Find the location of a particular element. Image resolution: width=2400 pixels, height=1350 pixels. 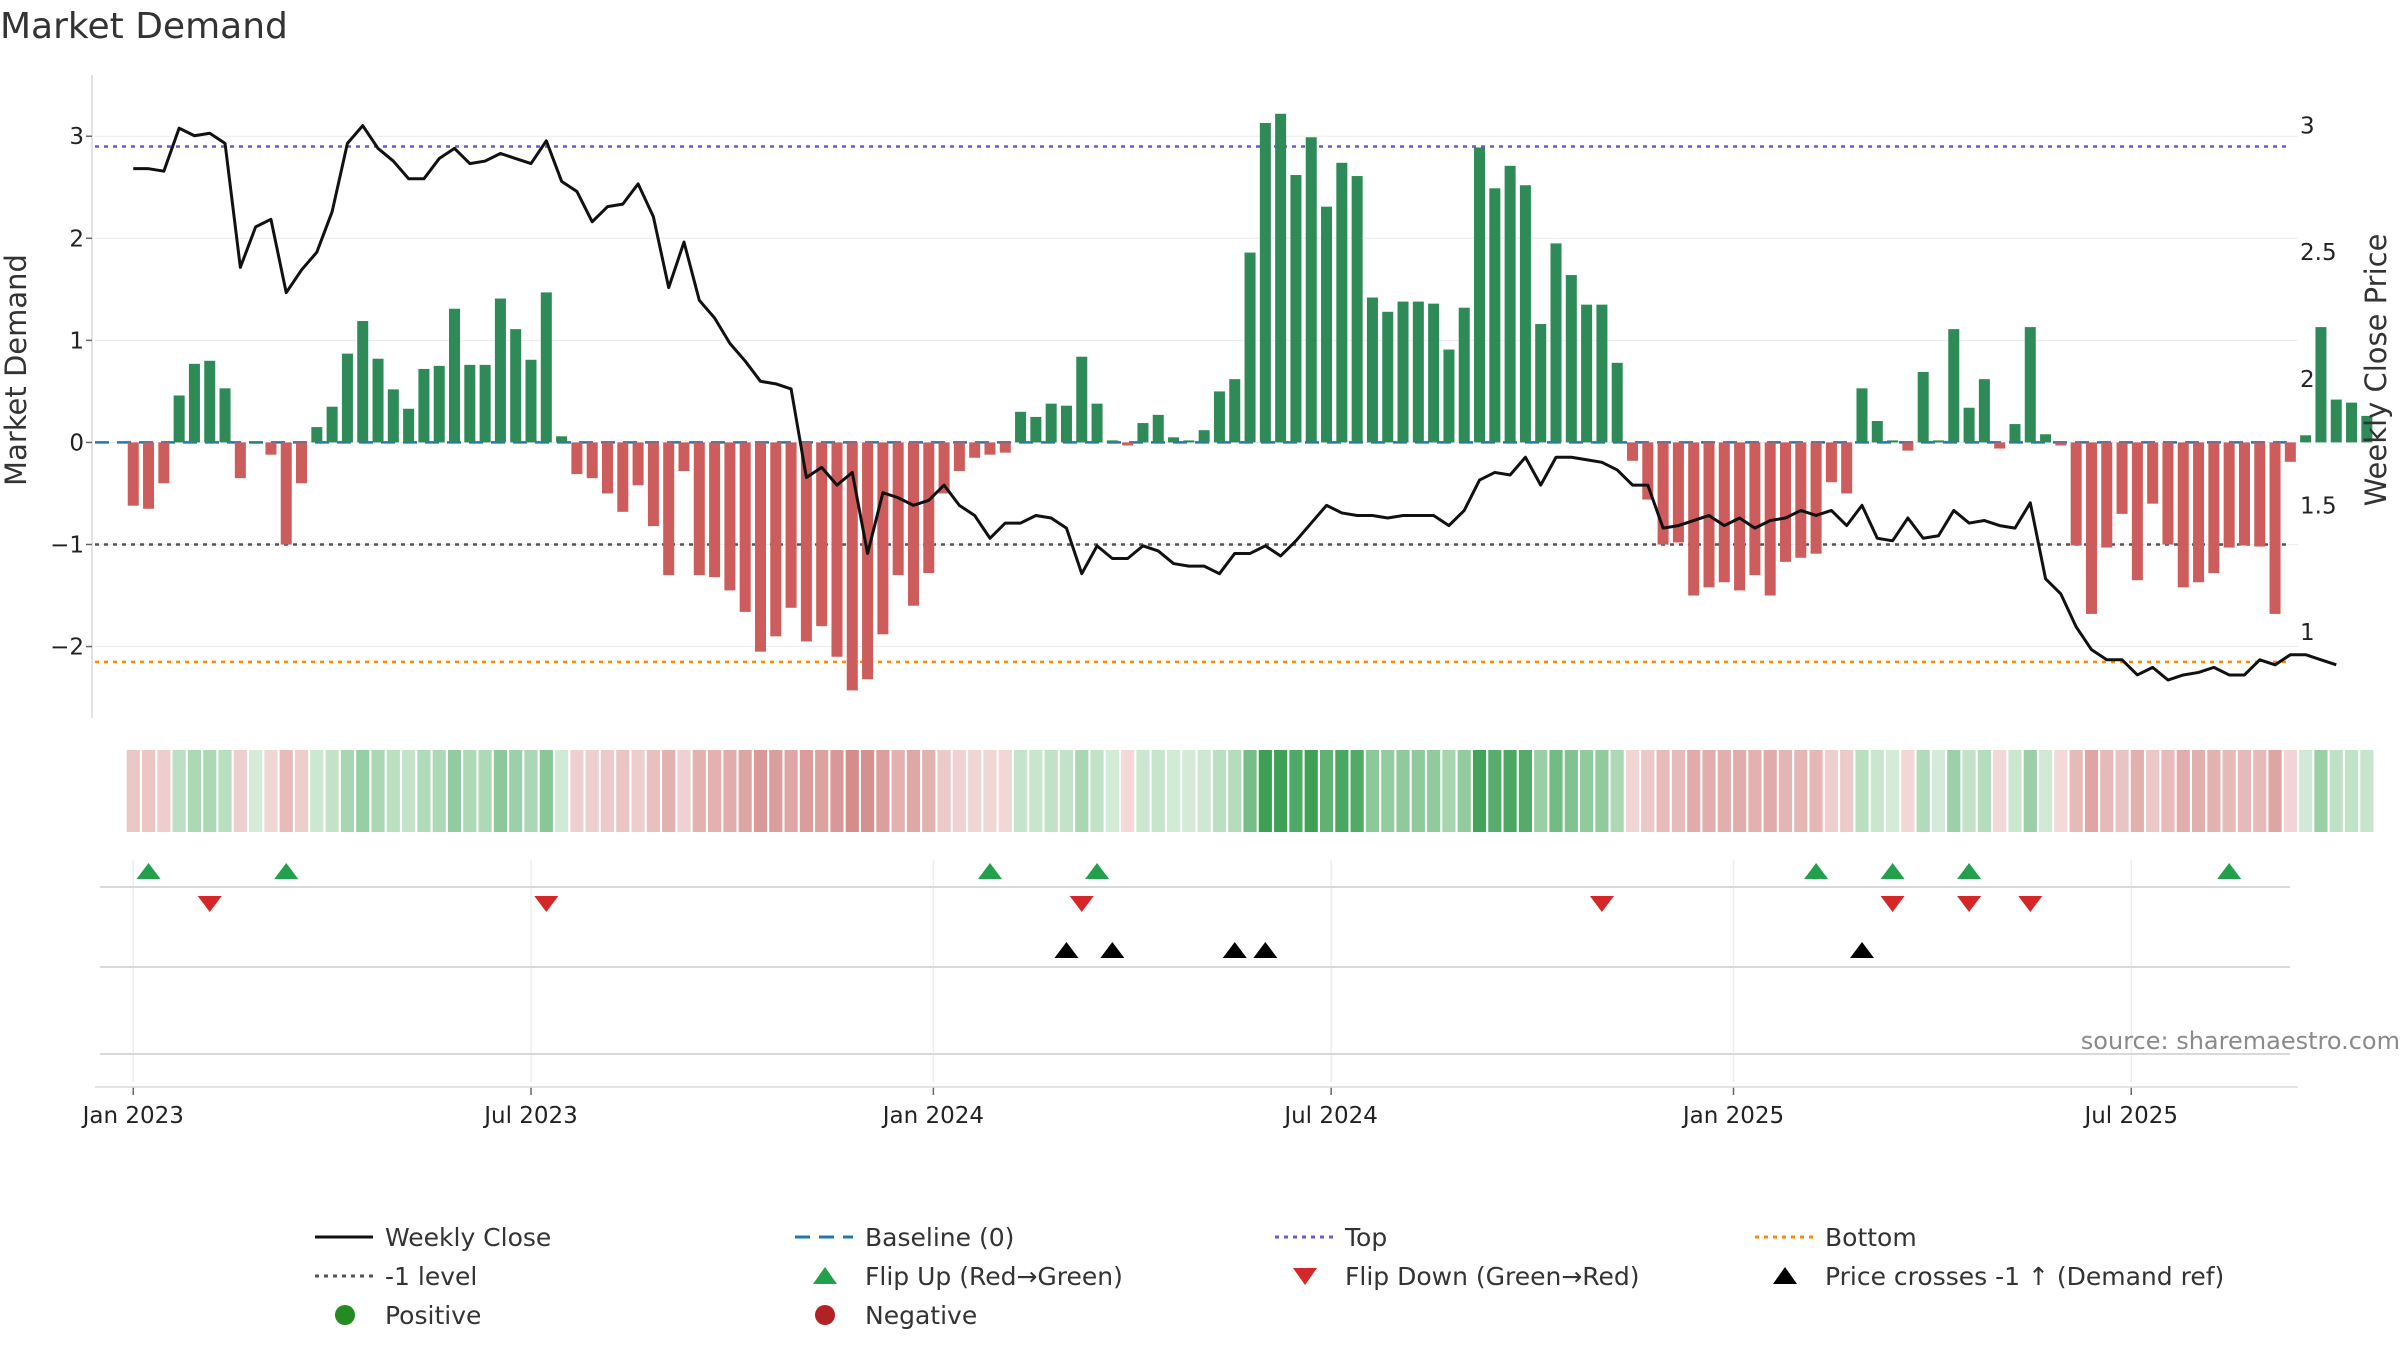

left-axis-ticks: −2 −1 0 1 2 3 is located at coordinates (71, 392).